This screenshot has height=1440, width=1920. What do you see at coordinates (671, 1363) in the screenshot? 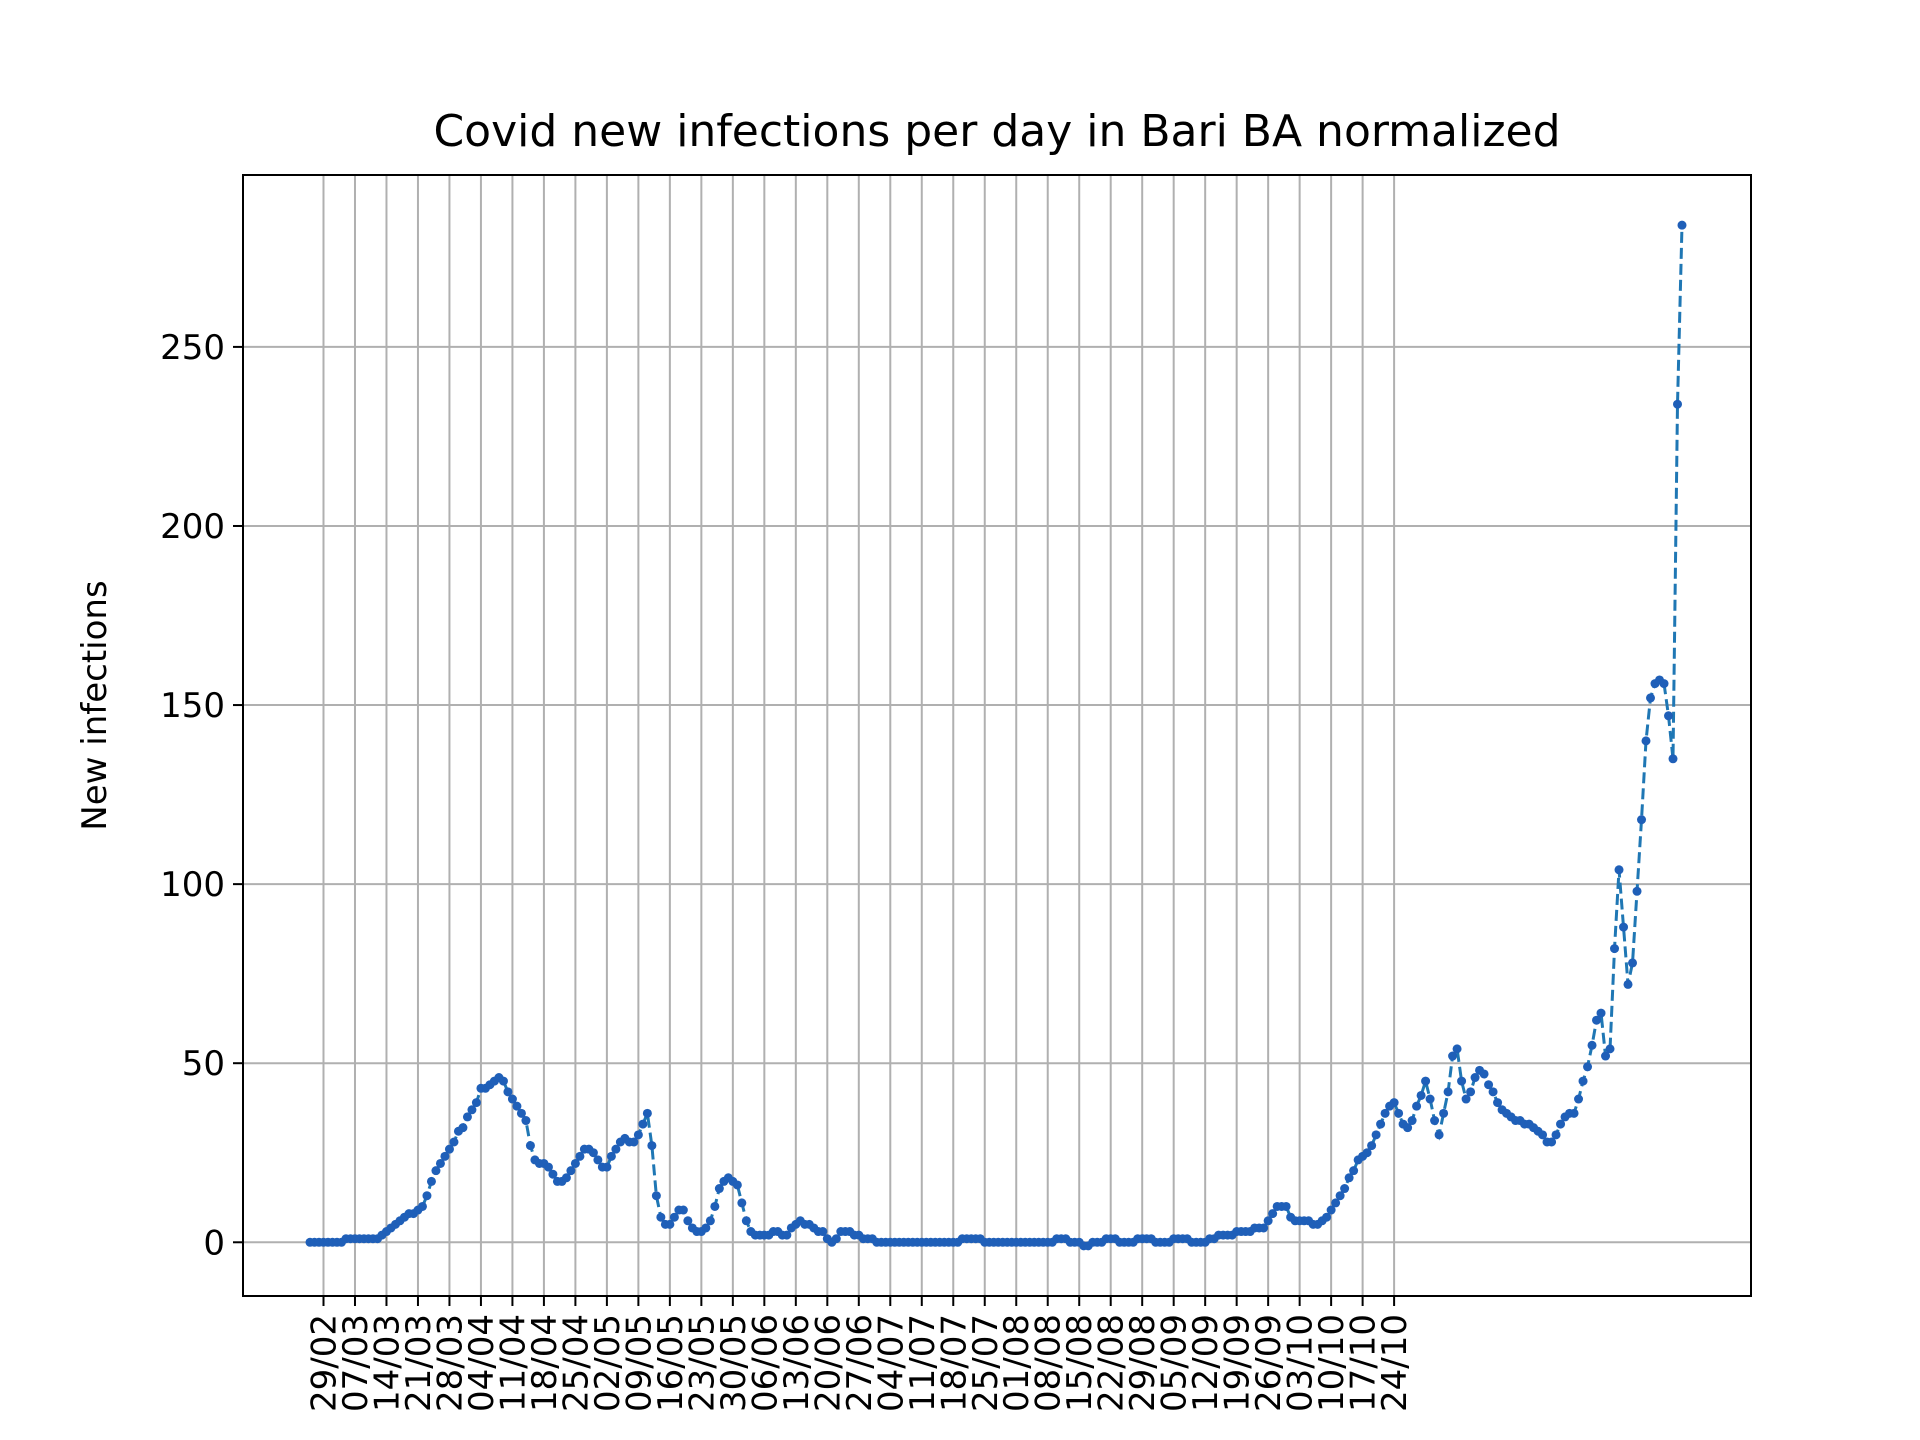
I see `x-tick-label: 16/05` at bounding box center [671, 1363].